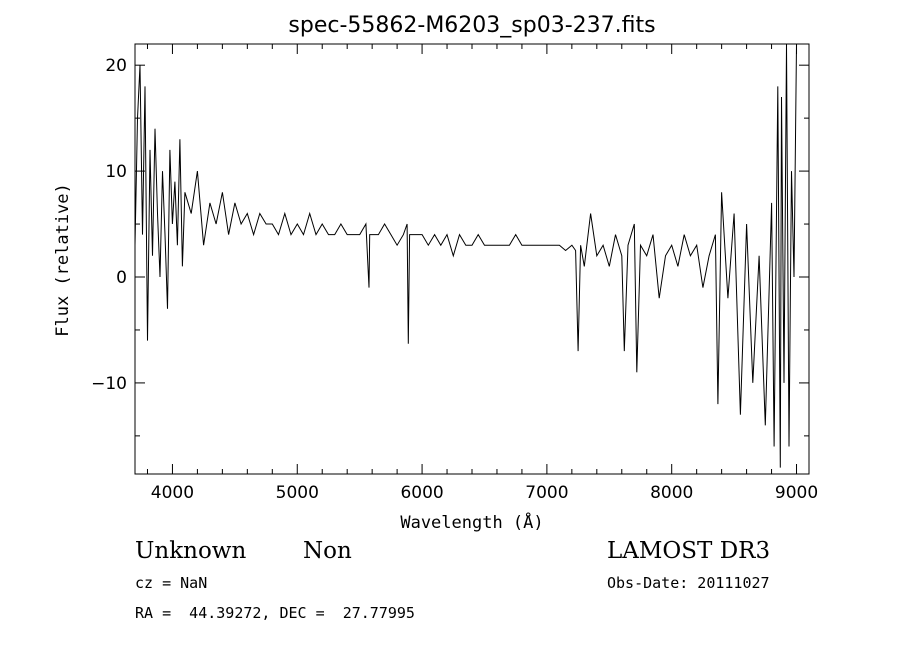 This screenshot has width=900, height=649. What do you see at coordinates (546, 493) in the screenshot?
I see `x-tick-label: 7000` at bounding box center [546, 493].